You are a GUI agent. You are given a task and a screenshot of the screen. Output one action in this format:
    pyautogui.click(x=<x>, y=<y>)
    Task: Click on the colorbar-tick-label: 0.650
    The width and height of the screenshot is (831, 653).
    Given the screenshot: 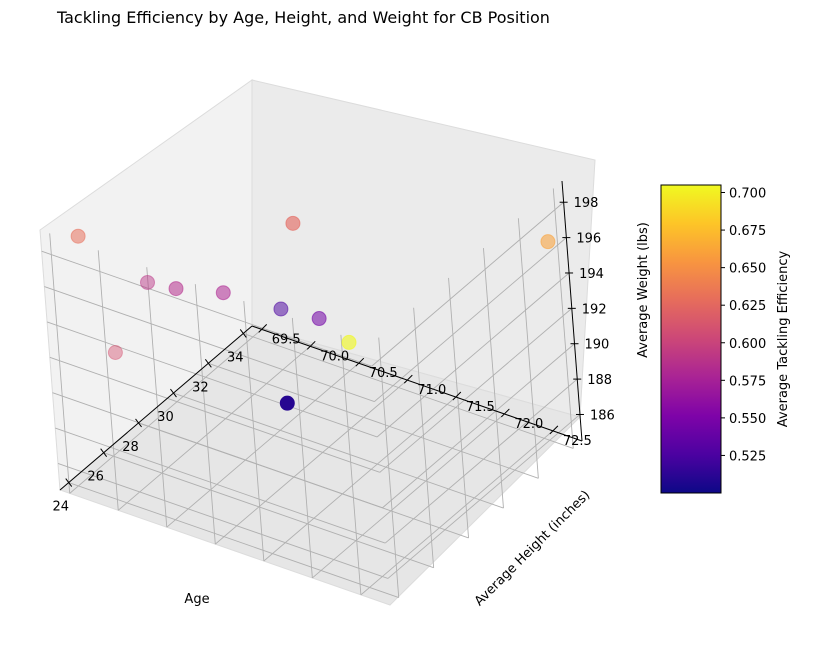 What is the action you would take?
    pyautogui.click(x=747, y=269)
    